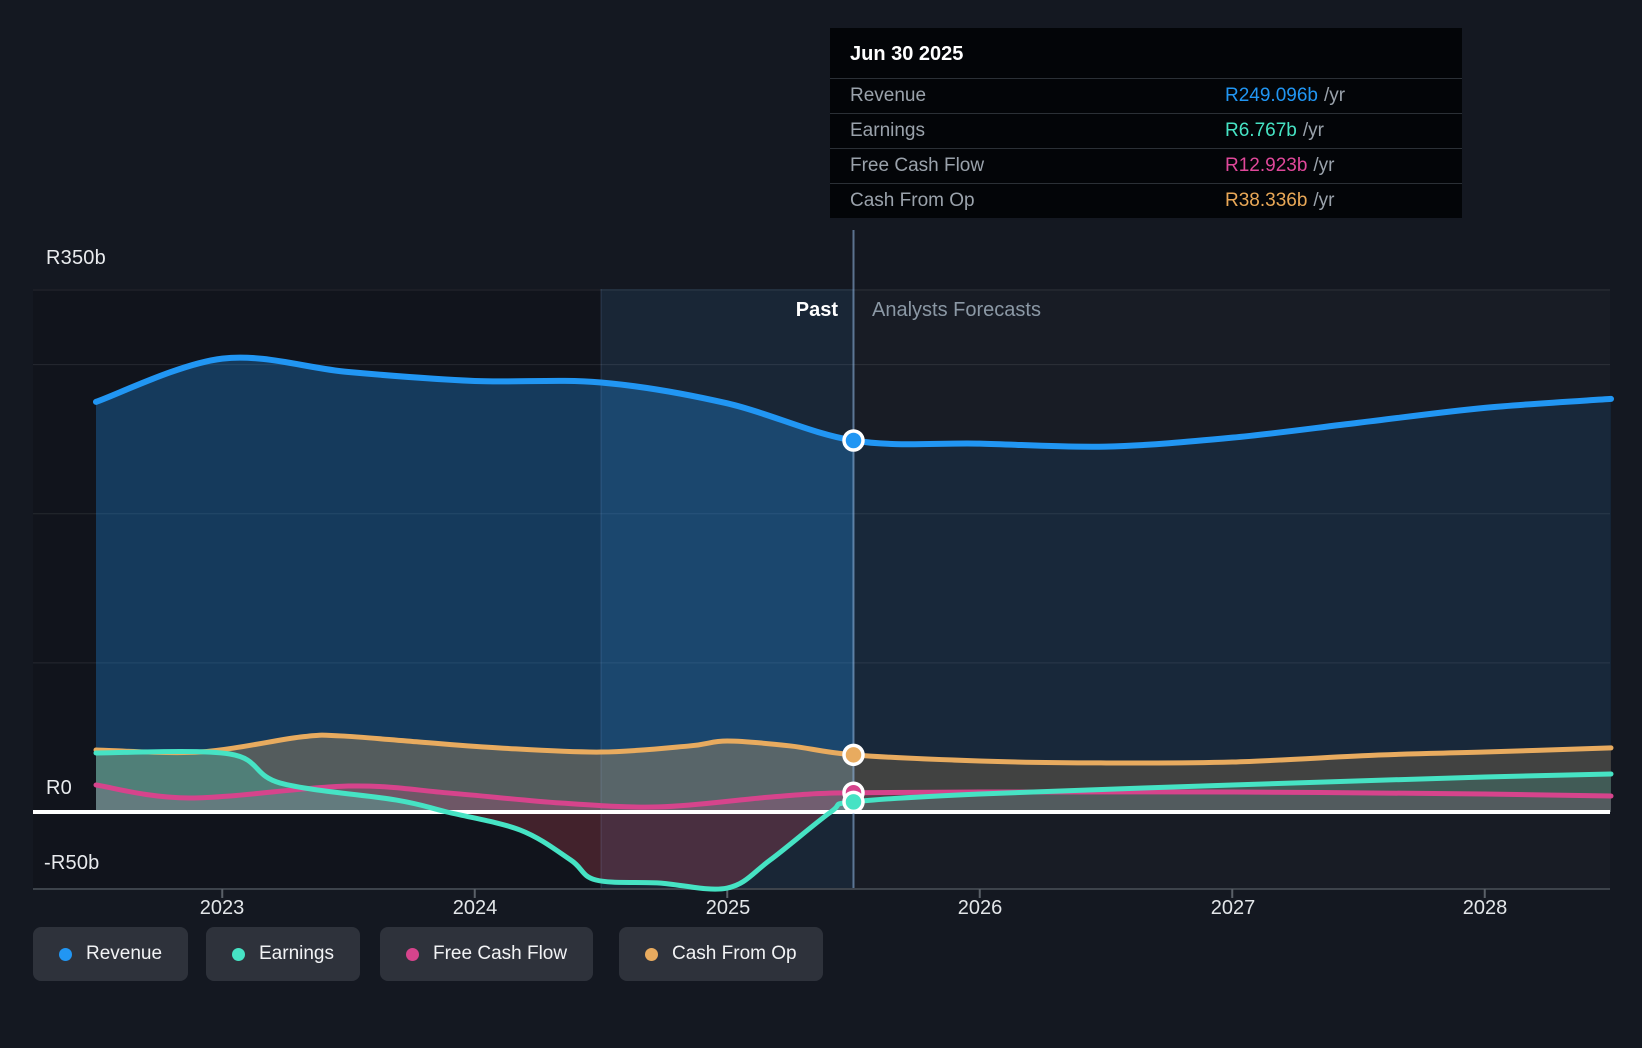 This screenshot has width=1642, height=1048. What do you see at coordinates (956, 310) in the screenshot?
I see `analysts-forecasts-section-label: Analysts Forecasts` at bounding box center [956, 310].